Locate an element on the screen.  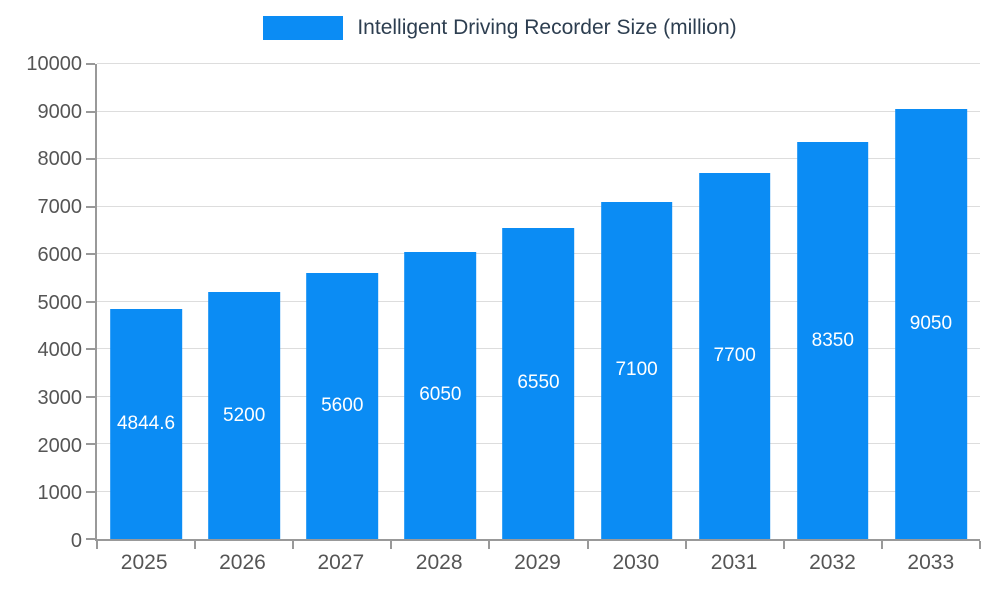
y-tick-label: 0 is located at coordinates (76, 541).